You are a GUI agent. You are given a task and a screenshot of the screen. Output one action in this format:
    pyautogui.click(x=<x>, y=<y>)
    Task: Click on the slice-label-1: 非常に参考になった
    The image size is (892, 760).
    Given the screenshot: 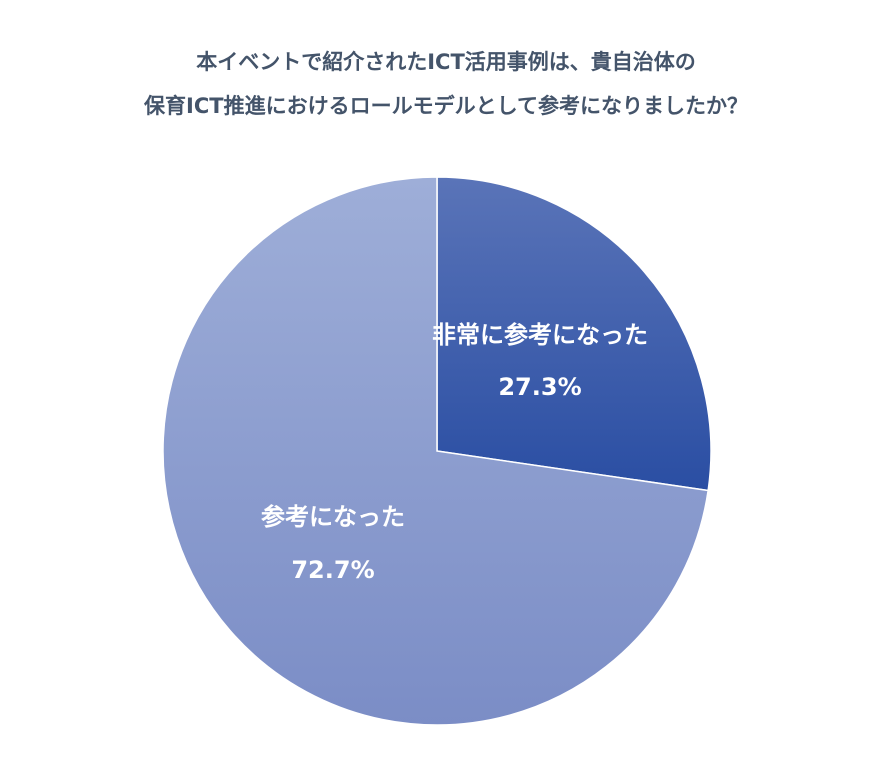 What is the action you would take?
    pyautogui.click(x=540, y=335)
    